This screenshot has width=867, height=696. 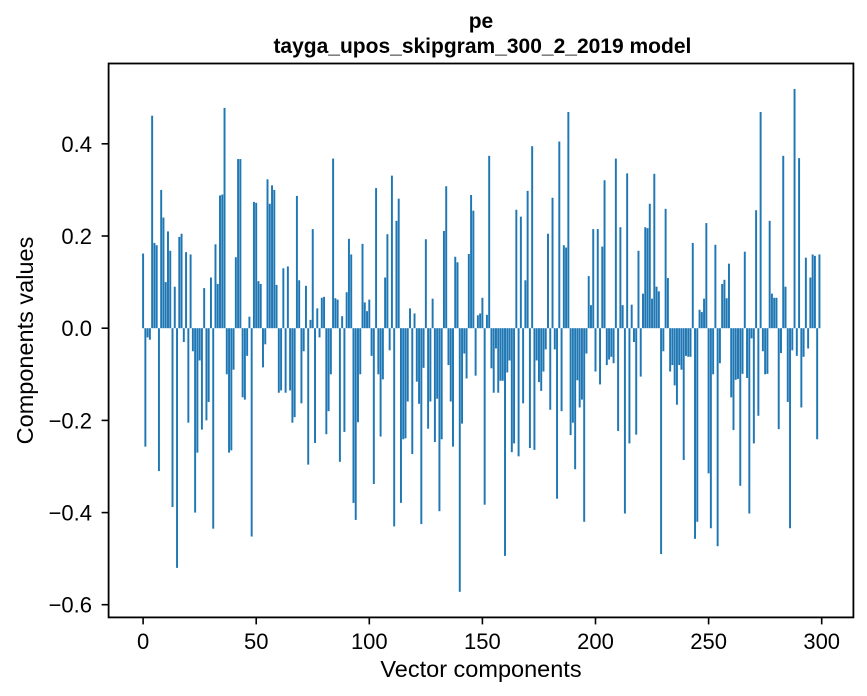 I want to click on svg-text: 250, so click(x=708, y=641).